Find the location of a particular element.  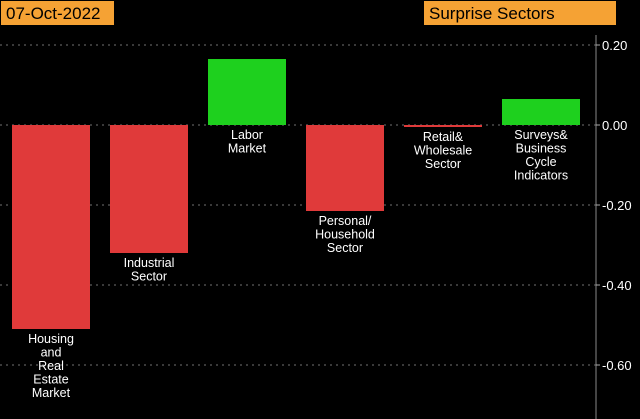

category-label-line: Surveys& is located at coordinates (541, 135).